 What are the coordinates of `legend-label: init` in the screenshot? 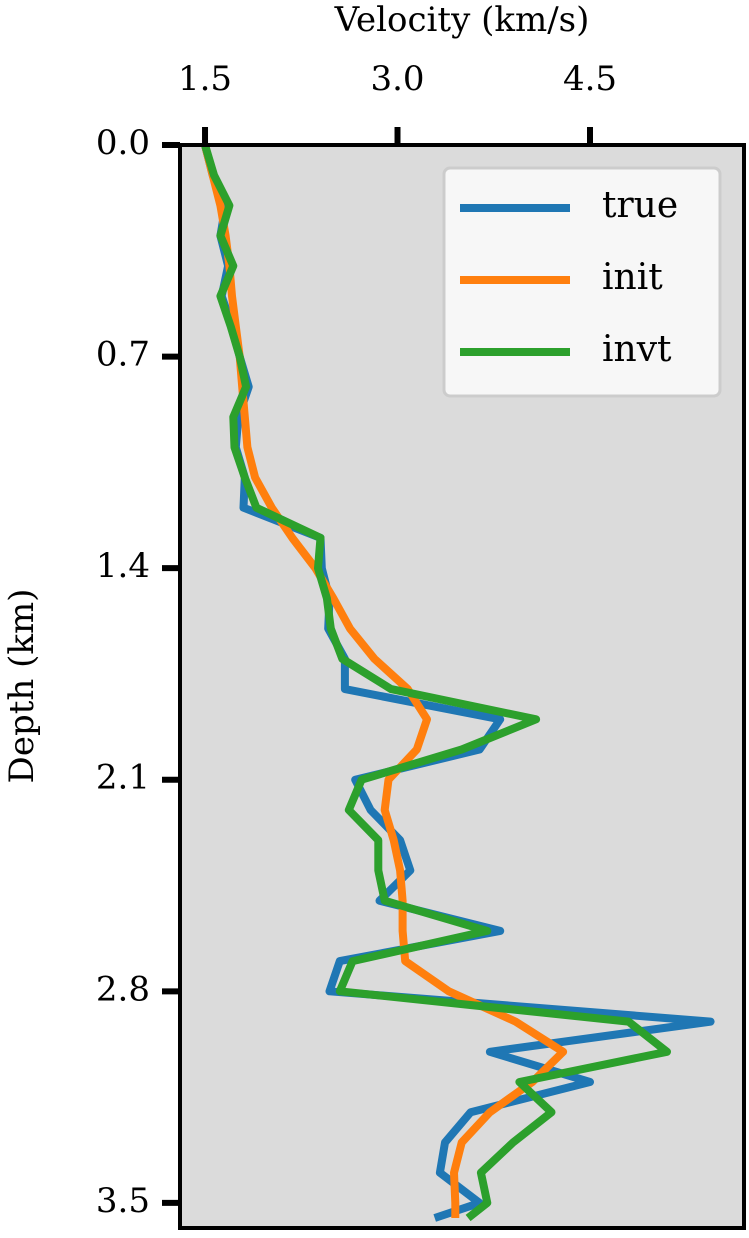 It's located at (632, 277).